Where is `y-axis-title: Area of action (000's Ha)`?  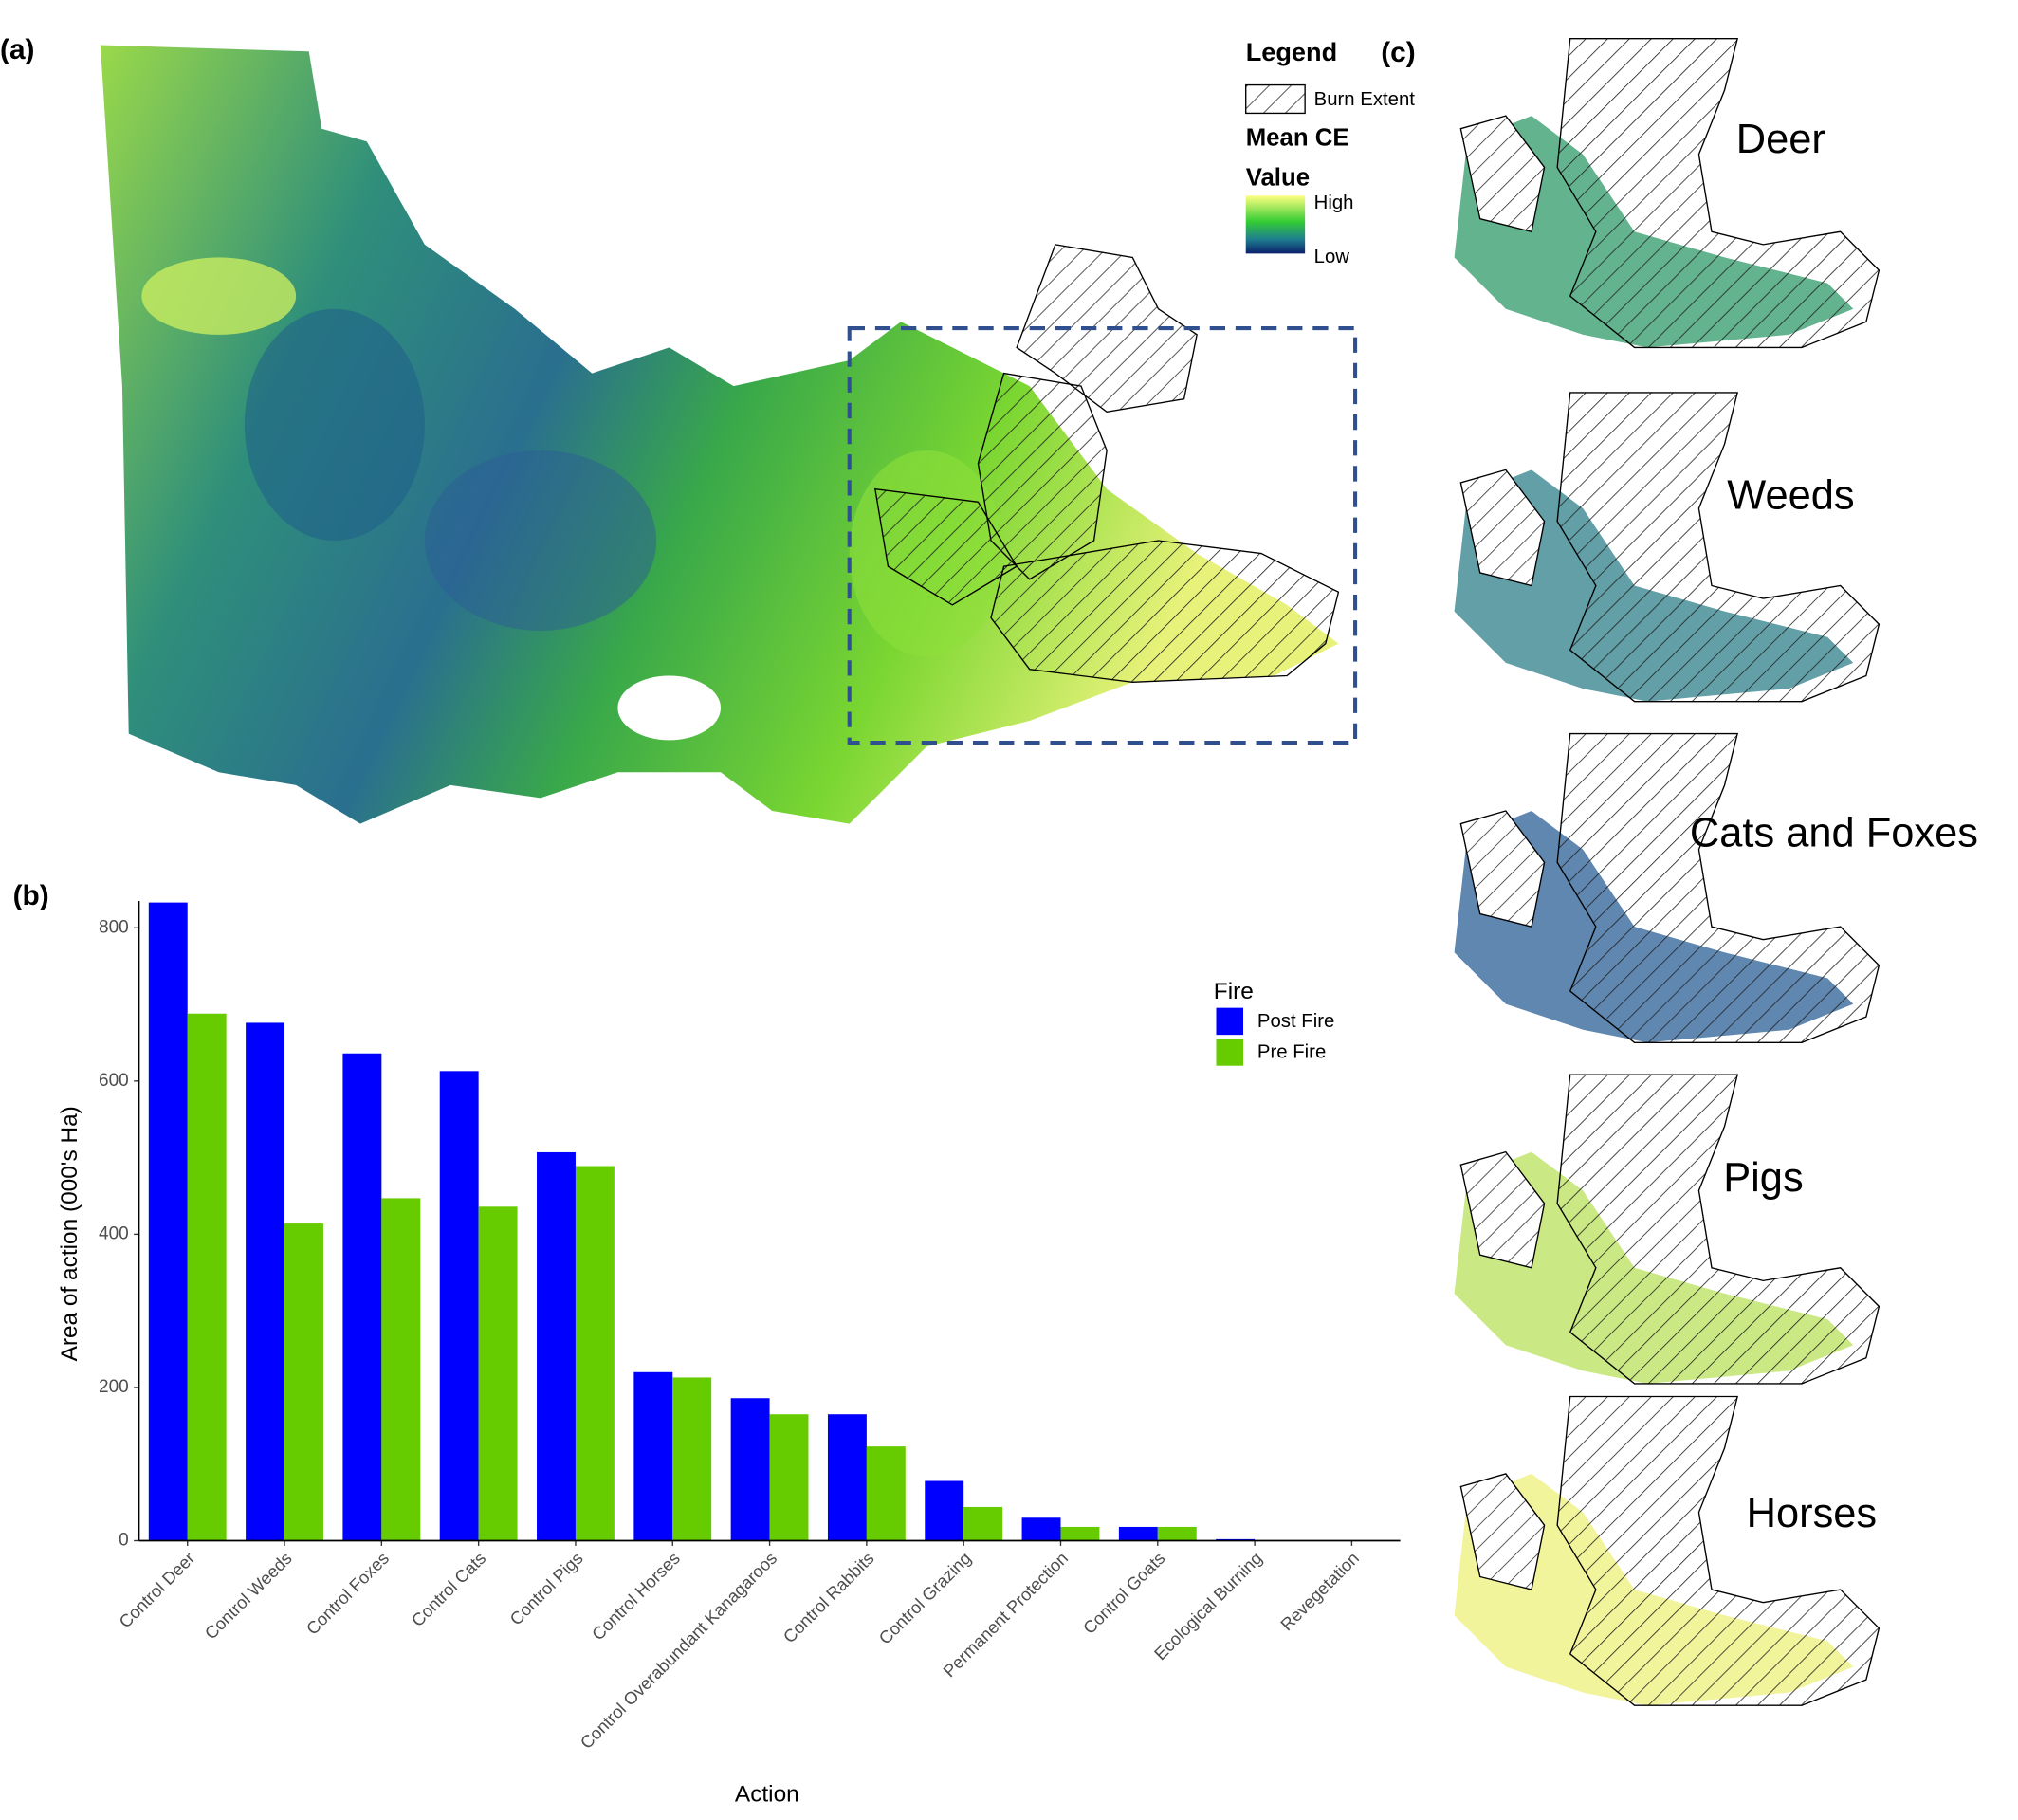 y-axis-title: Area of action (000's Ha) is located at coordinates (70, 1233).